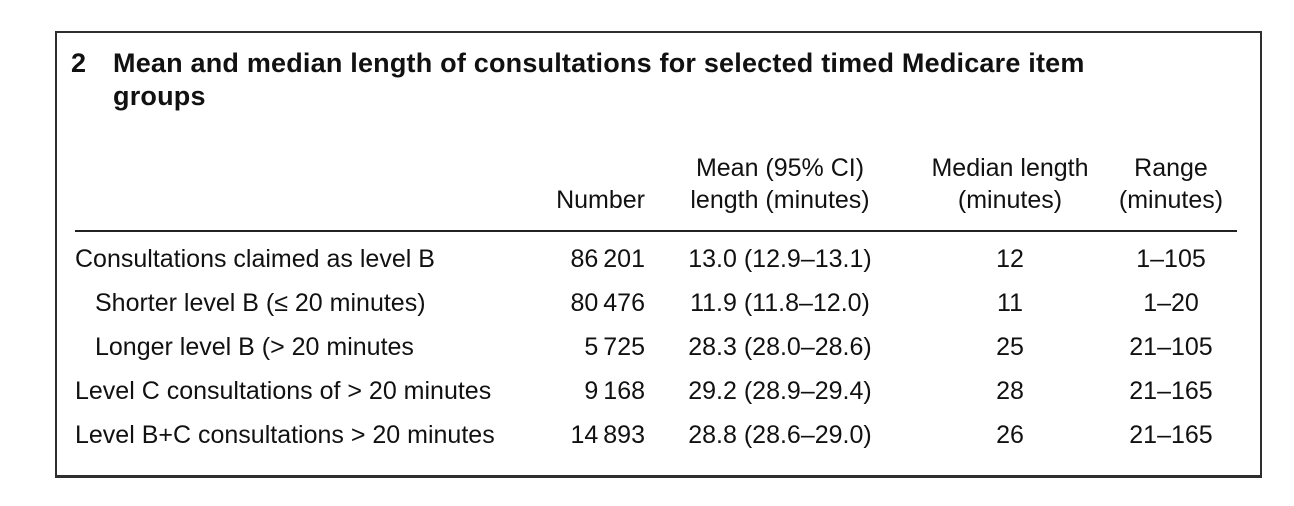 This screenshot has height=506, width=1294. What do you see at coordinates (79, 63) in the screenshot?
I see `table-number: 2` at bounding box center [79, 63].